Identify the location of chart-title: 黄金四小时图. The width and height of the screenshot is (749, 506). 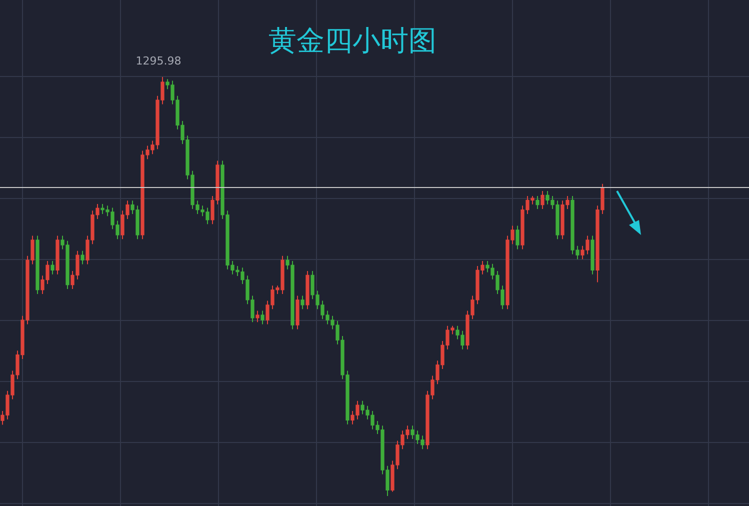
(352, 40).